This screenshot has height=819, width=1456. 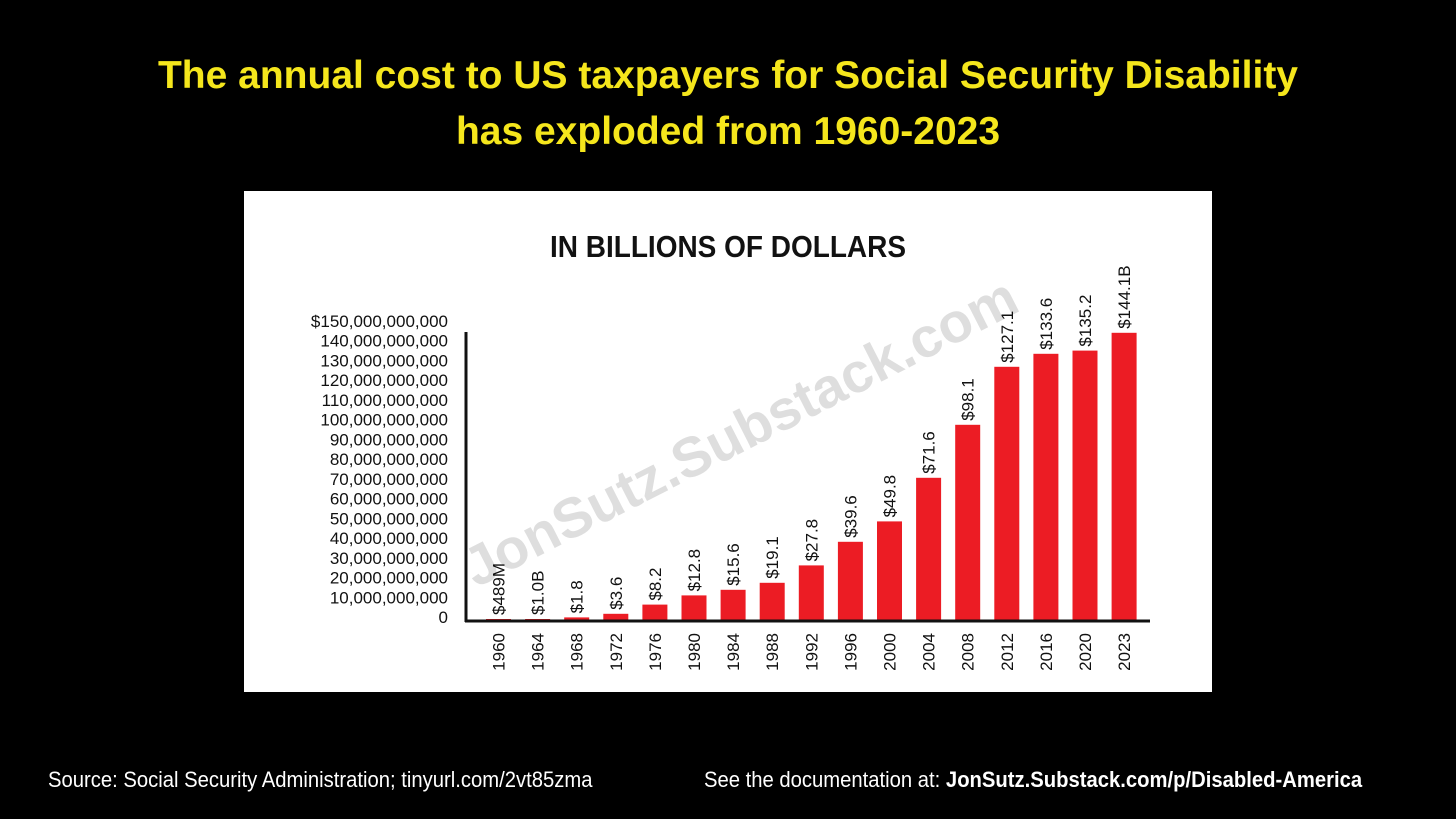 I want to click on bar-data-label: $98.1, so click(x=968, y=399).